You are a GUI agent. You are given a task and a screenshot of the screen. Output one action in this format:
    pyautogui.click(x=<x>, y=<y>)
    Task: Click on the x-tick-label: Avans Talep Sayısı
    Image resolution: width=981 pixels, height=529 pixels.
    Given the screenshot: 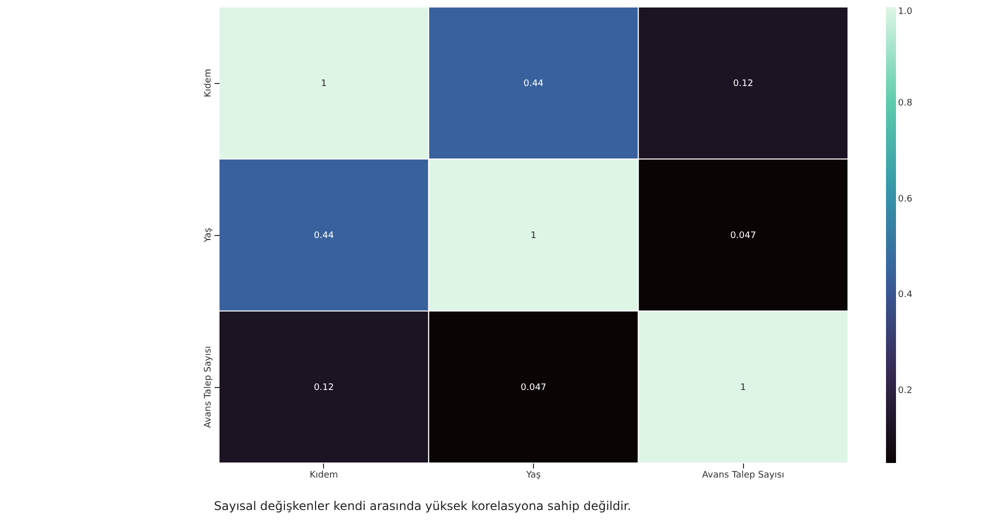 What is the action you would take?
    pyautogui.click(x=743, y=475)
    